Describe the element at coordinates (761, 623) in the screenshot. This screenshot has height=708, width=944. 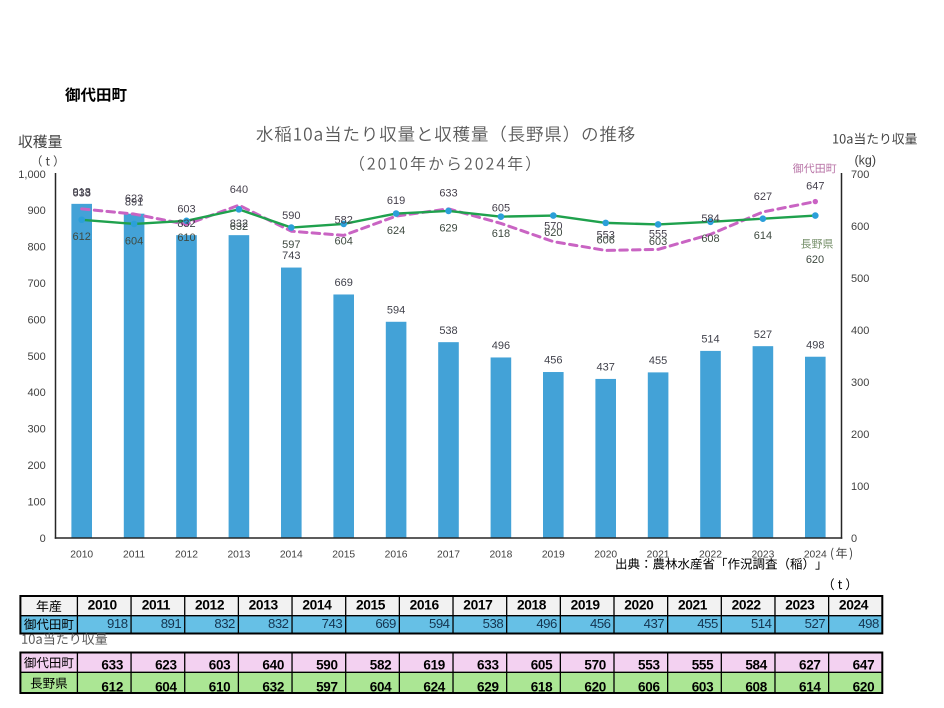
I see `svg-text: 514` at that location.